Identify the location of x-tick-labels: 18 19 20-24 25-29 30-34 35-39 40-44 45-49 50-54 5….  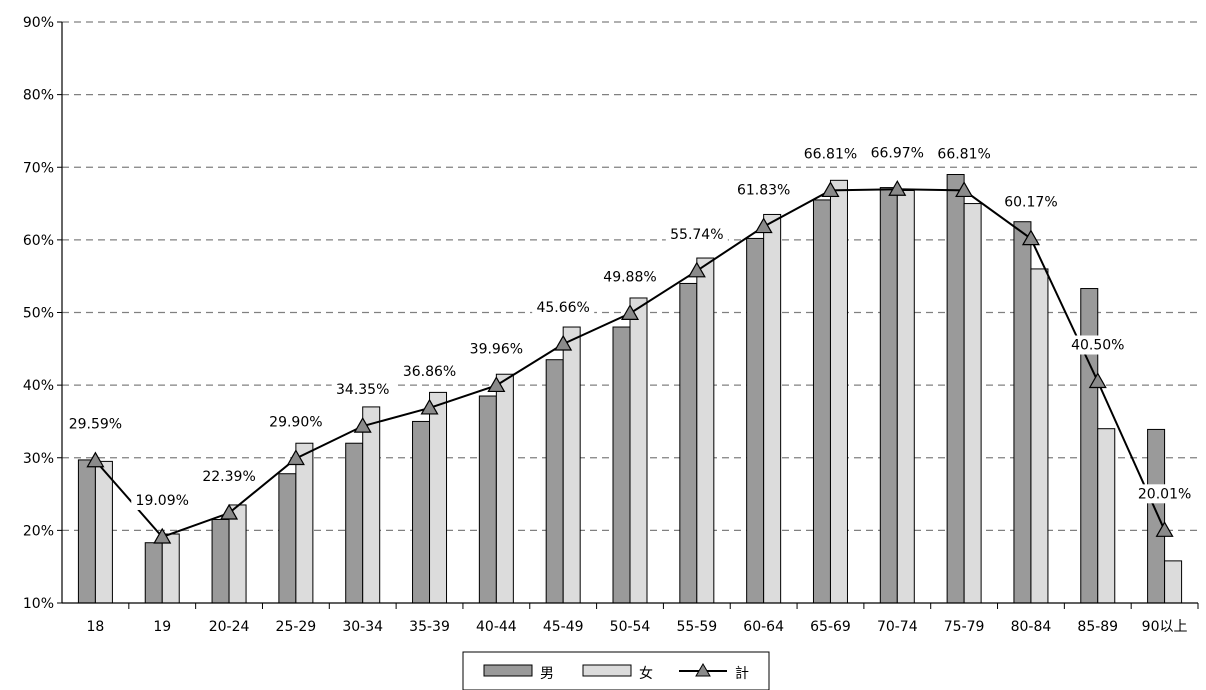
(636, 627).